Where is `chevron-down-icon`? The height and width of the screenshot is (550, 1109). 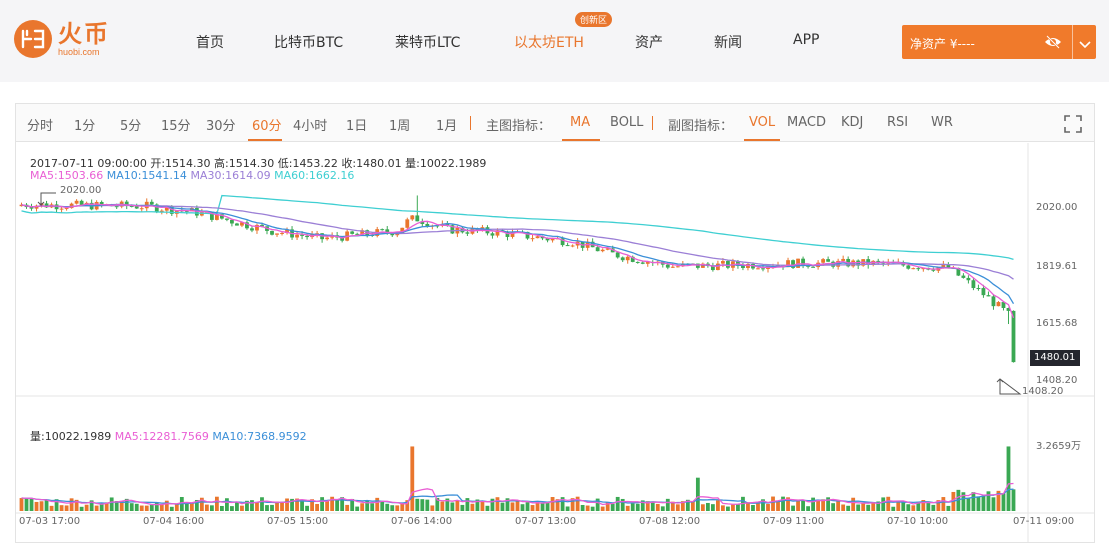 chevron-down-icon is located at coordinates (1085, 44).